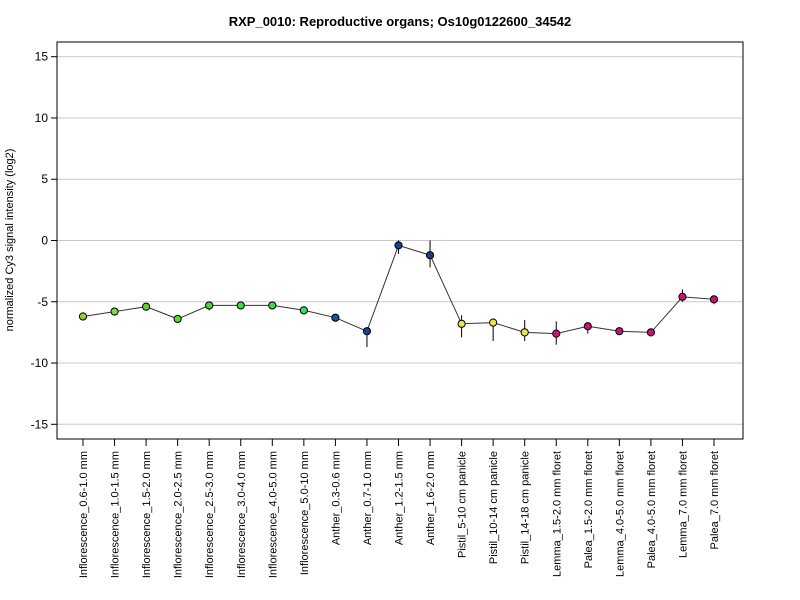 The width and height of the screenshot is (800, 600). Describe the element at coordinates (494, 507) in the screenshot. I see `x-tick-label: Pistil_10-14 cm panicle` at that location.